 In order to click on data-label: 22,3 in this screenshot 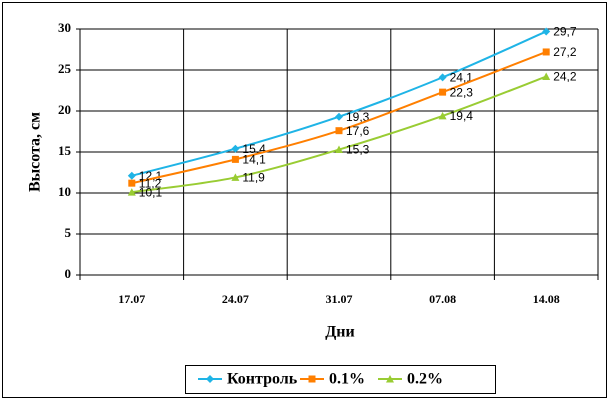, I will do `click(462, 92)`.